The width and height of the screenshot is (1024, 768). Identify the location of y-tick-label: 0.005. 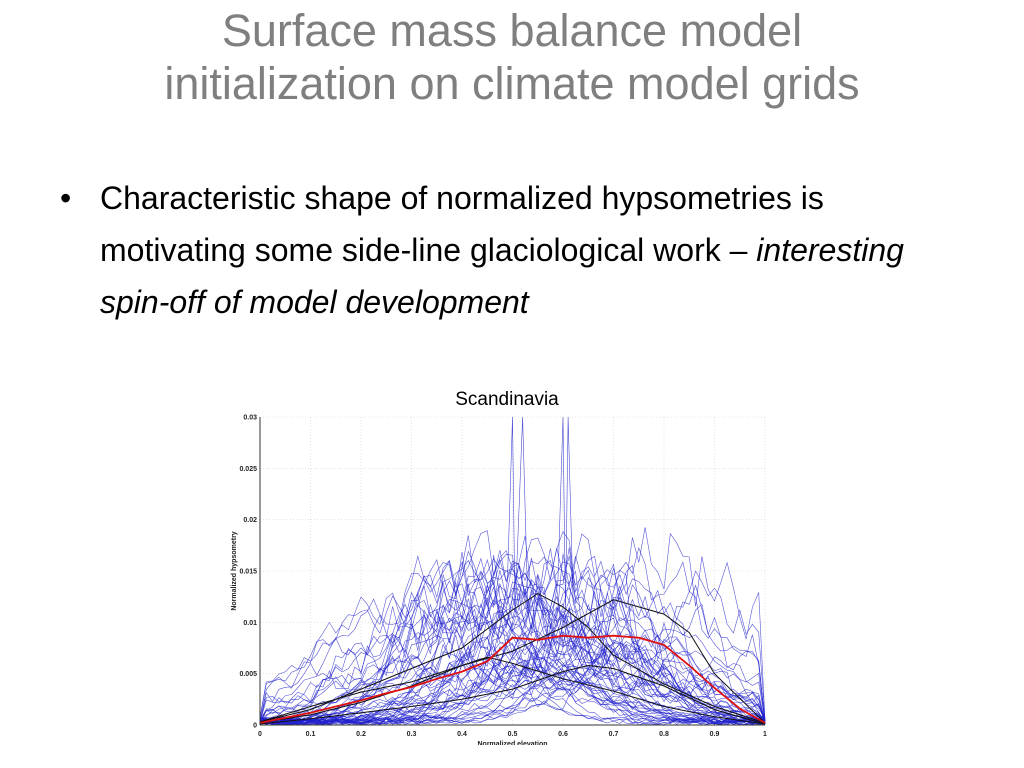
(248, 674).